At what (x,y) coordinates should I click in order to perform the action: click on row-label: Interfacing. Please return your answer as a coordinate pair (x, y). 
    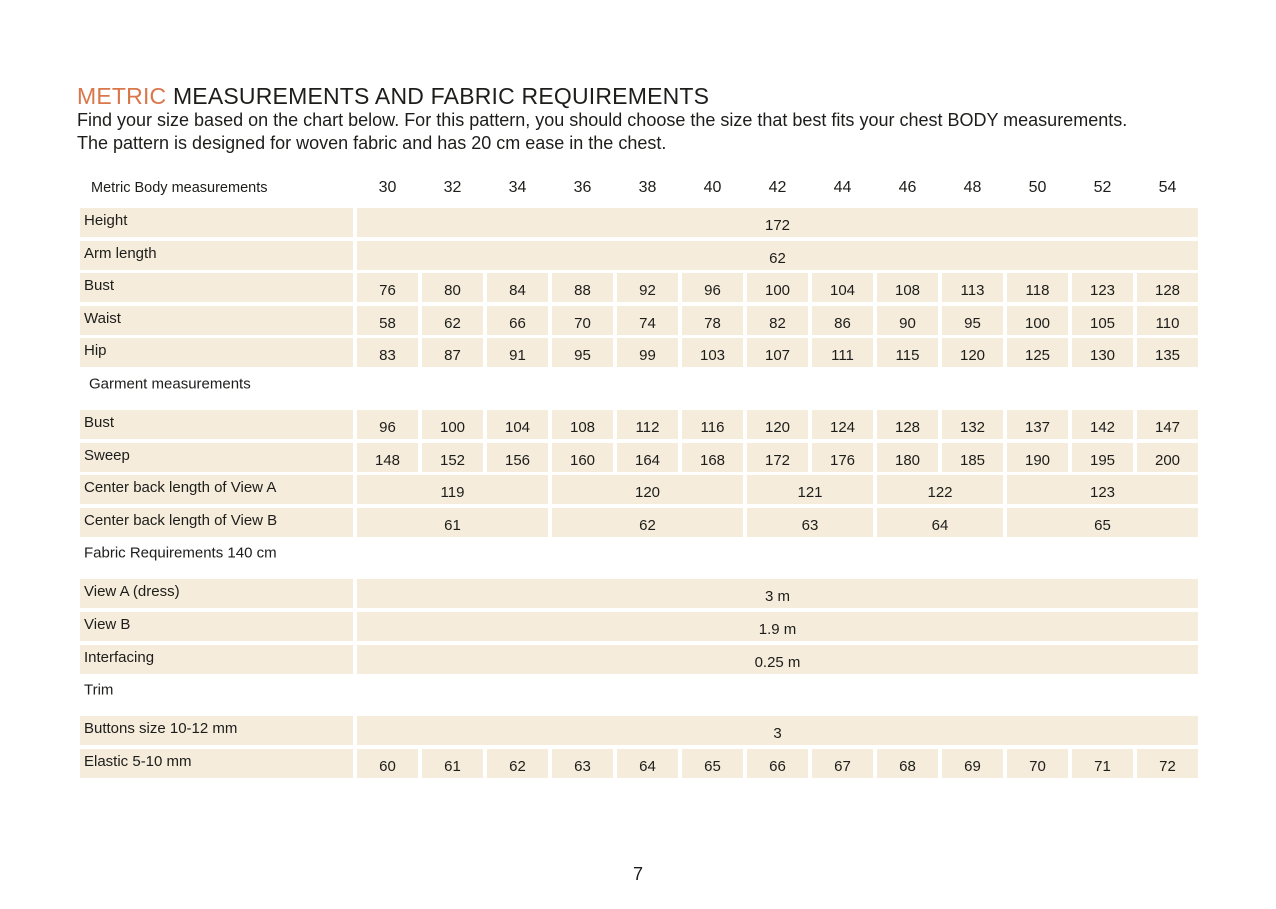
    Looking at the image, I should click on (216, 659).